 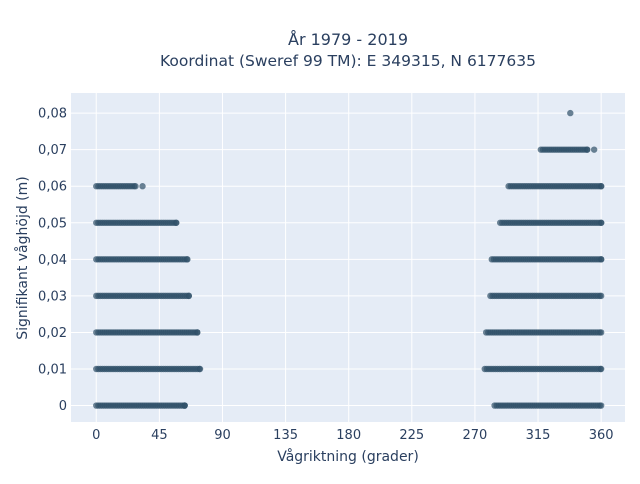 I want to click on x-tick-labels: 0 45 90 135 180 225 270 315 360, so click(x=352, y=435).